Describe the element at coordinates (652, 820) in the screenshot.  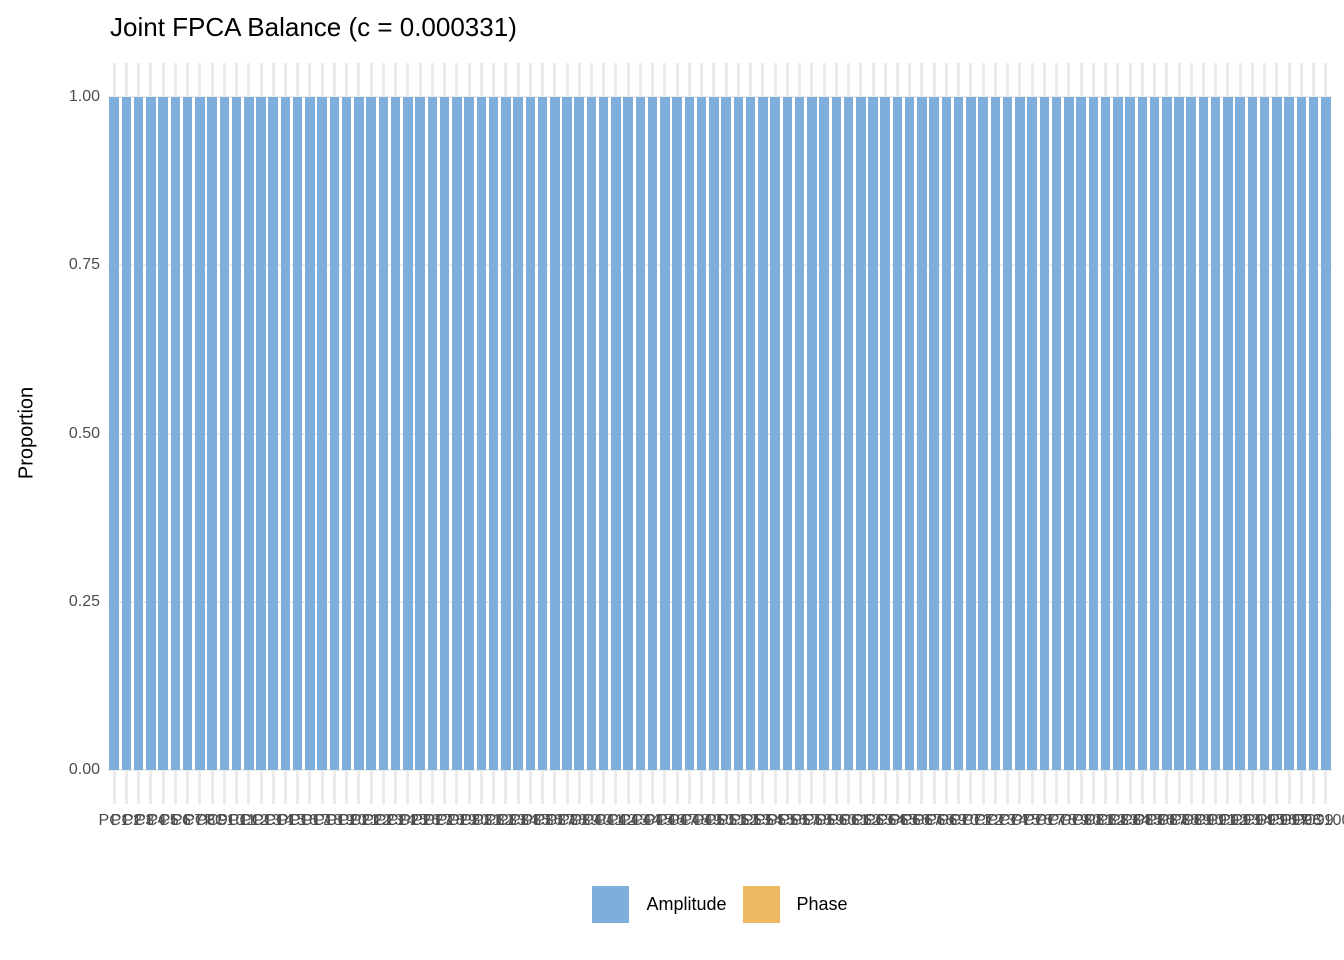
I see `x-tick-label: PC45` at that location.